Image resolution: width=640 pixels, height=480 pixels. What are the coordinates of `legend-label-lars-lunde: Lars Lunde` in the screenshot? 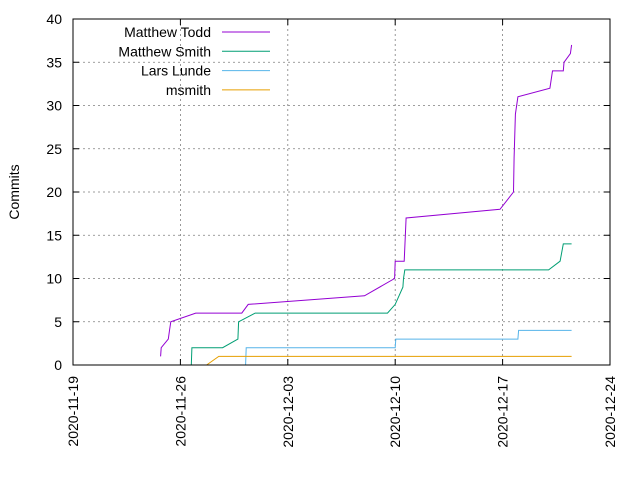 It's located at (176, 71).